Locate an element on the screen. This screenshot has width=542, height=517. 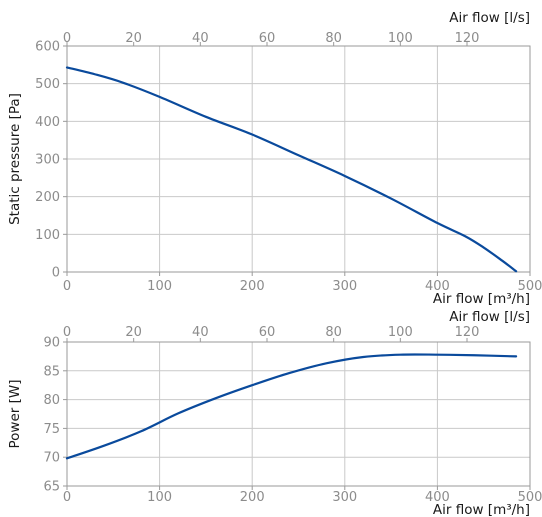
y-tick-label: 90 is located at coordinates (51, 343).